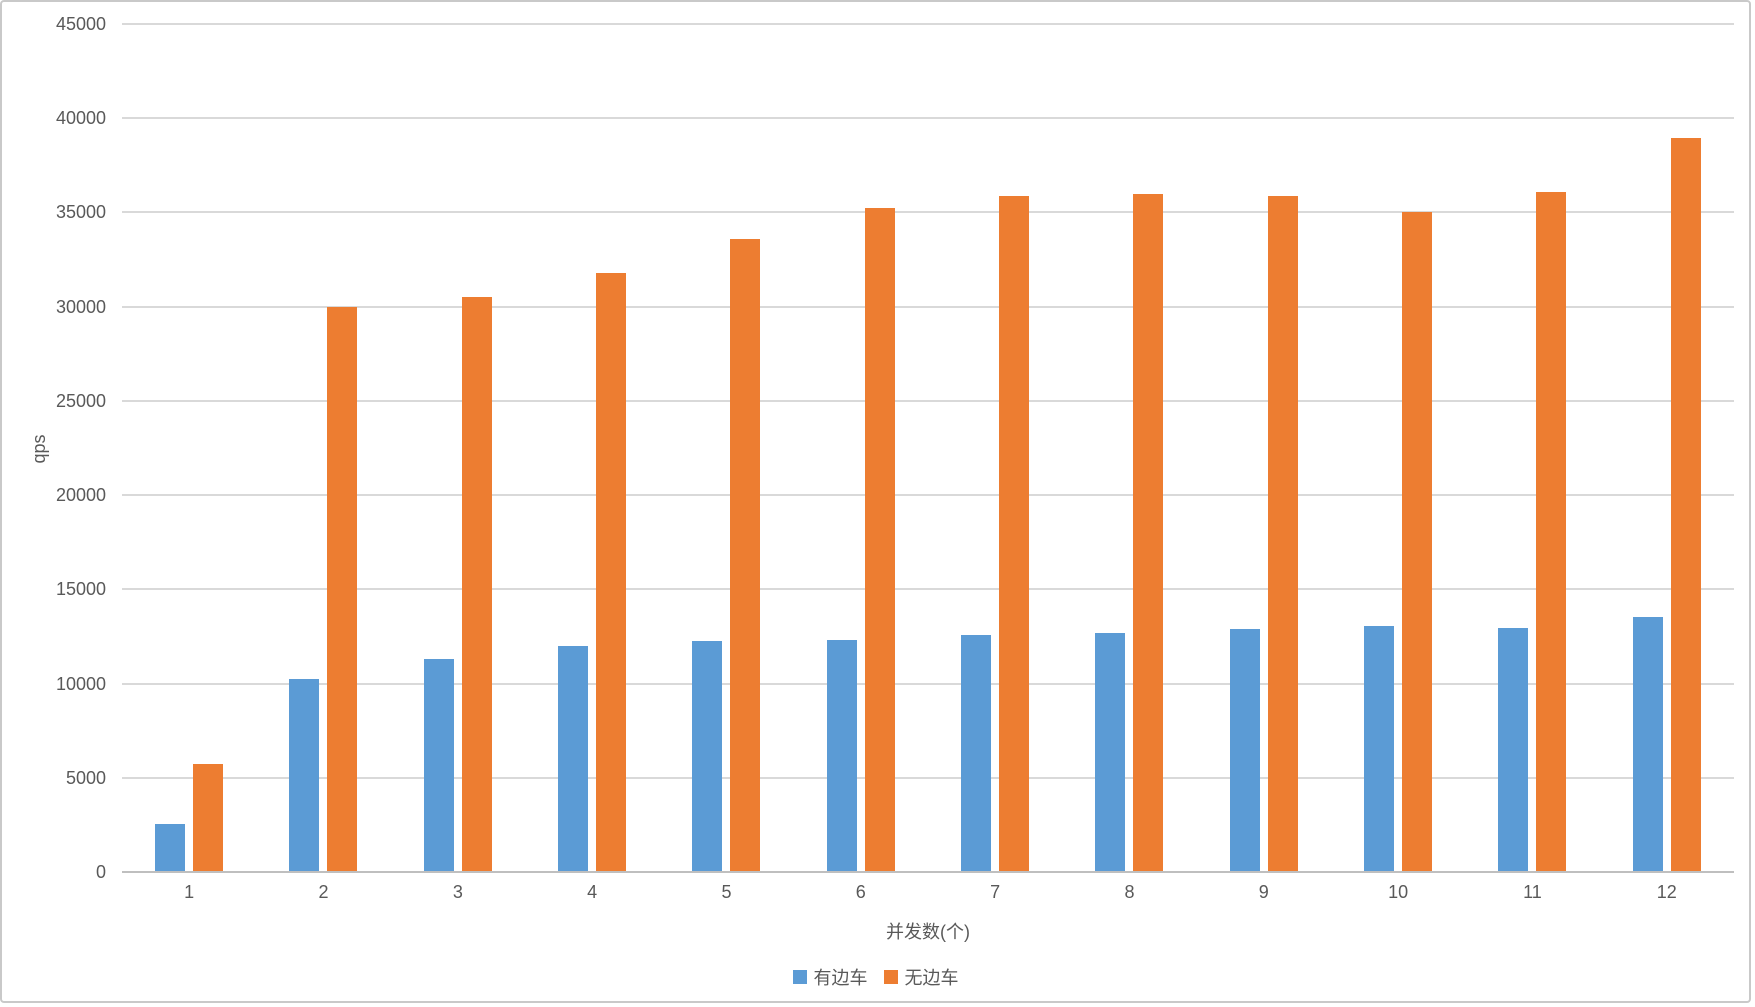  What do you see at coordinates (80, 589) in the screenshot?
I see `y-tick-label: 15000` at bounding box center [80, 589].